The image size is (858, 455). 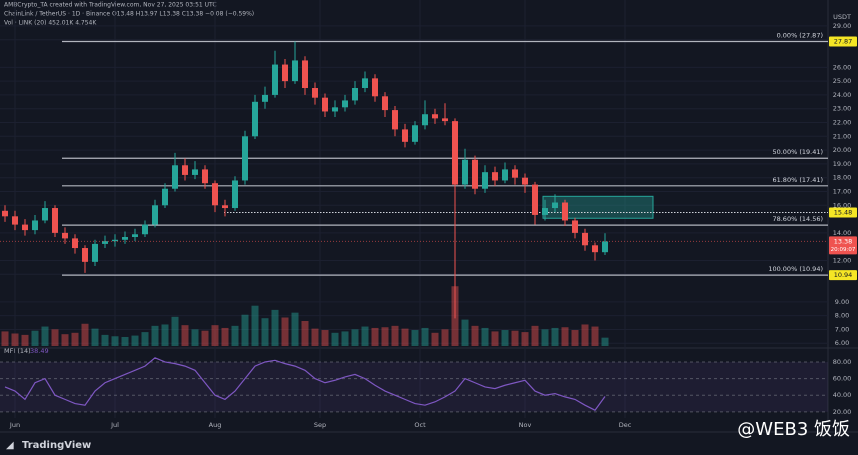 I want to click on y-tick-label: 21.00, so click(x=842, y=136).